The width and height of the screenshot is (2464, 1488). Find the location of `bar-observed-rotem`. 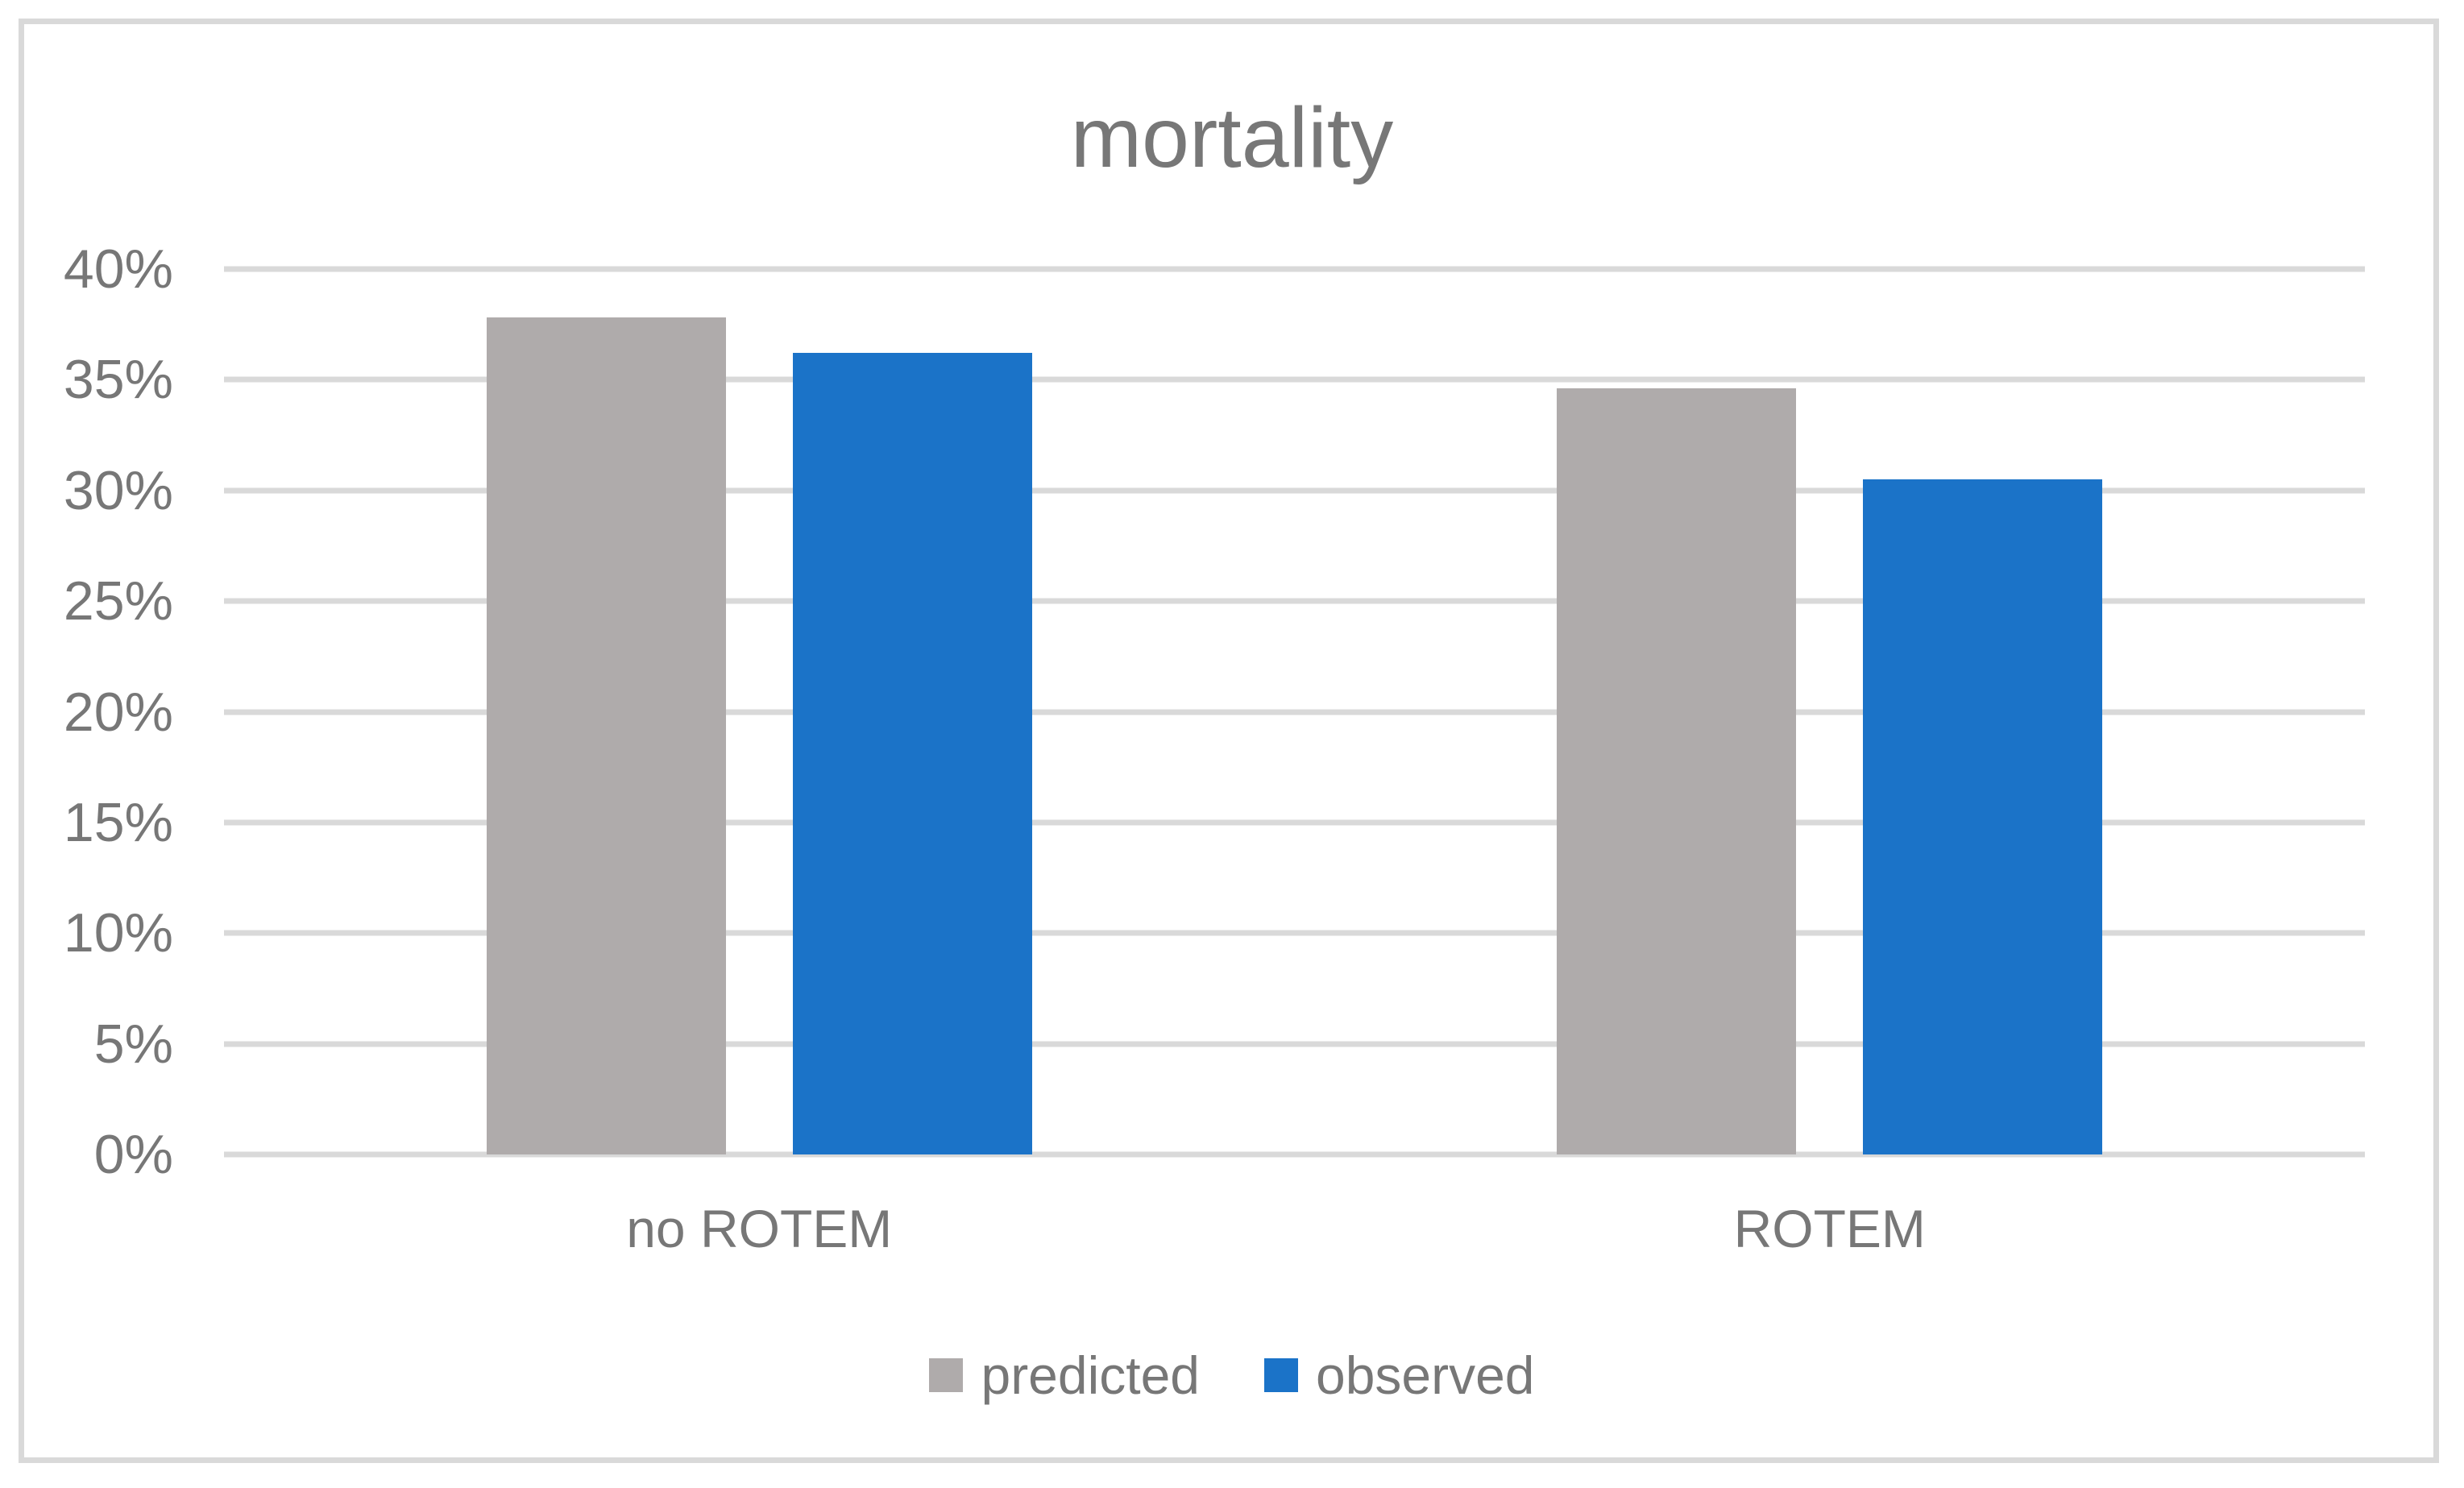

bar-observed-rotem is located at coordinates (1983, 816).